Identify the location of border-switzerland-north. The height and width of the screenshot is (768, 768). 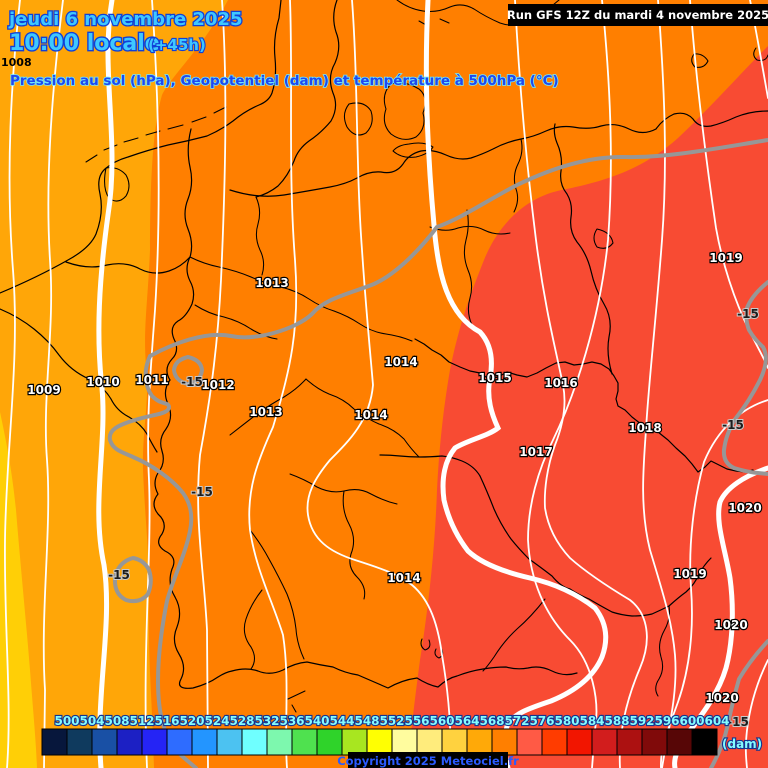
(404, 675).